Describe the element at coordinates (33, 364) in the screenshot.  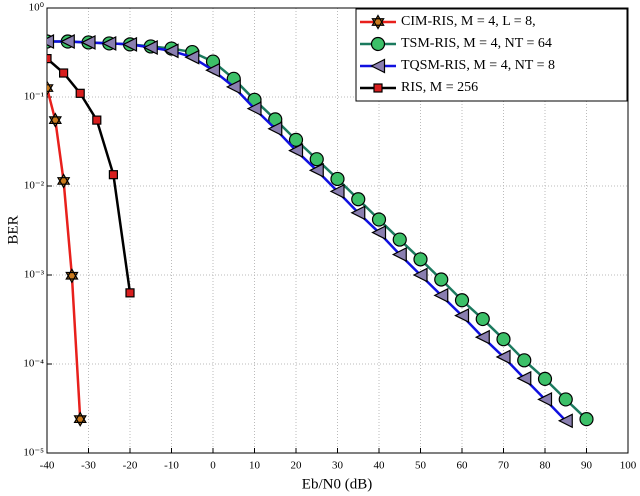
I see `y-tick-label: 10⁻⁴` at that location.